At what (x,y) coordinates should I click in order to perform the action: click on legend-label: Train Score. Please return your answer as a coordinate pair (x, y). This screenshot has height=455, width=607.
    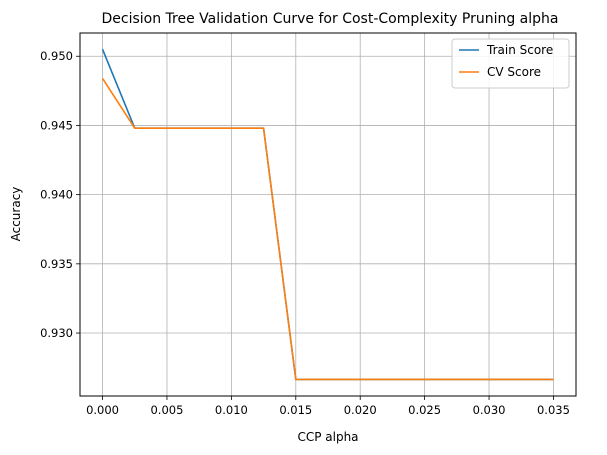
    Looking at the image, I should click on (519, 50).